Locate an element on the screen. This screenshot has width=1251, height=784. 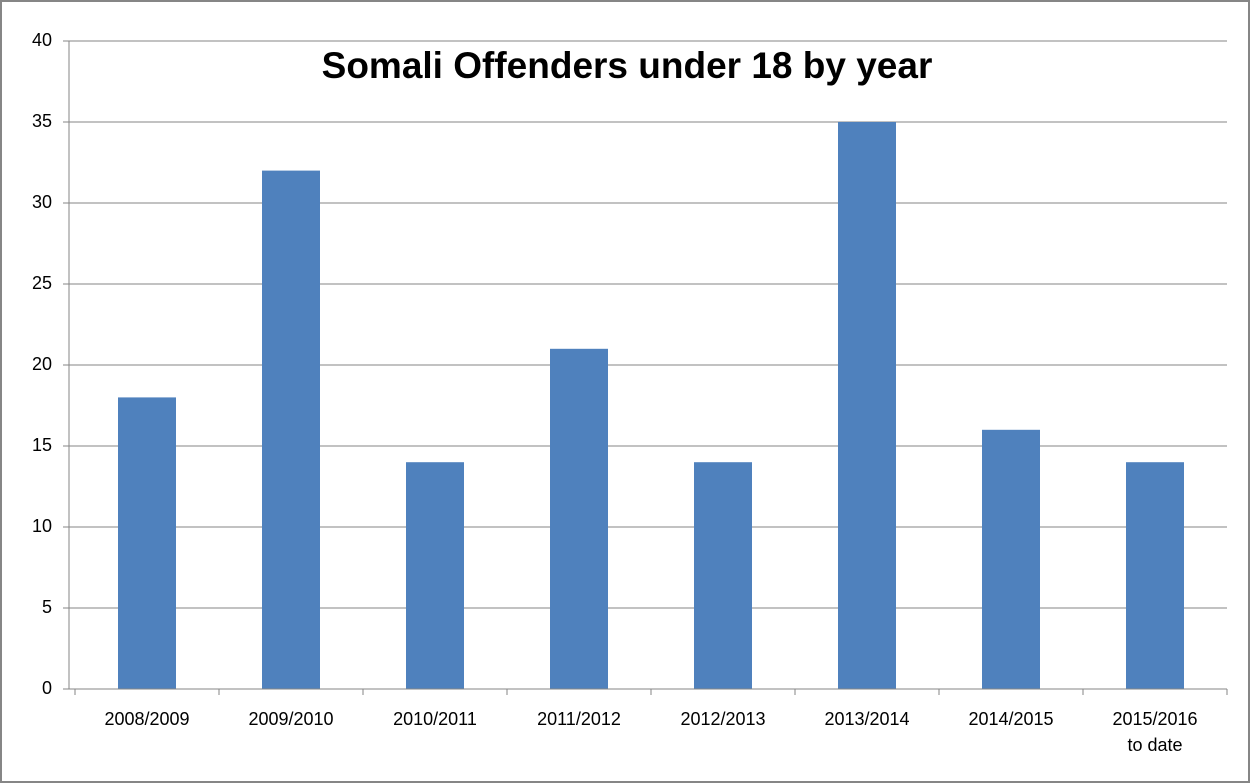
y-tick-label: 5 is located at coordinates (47, 607).